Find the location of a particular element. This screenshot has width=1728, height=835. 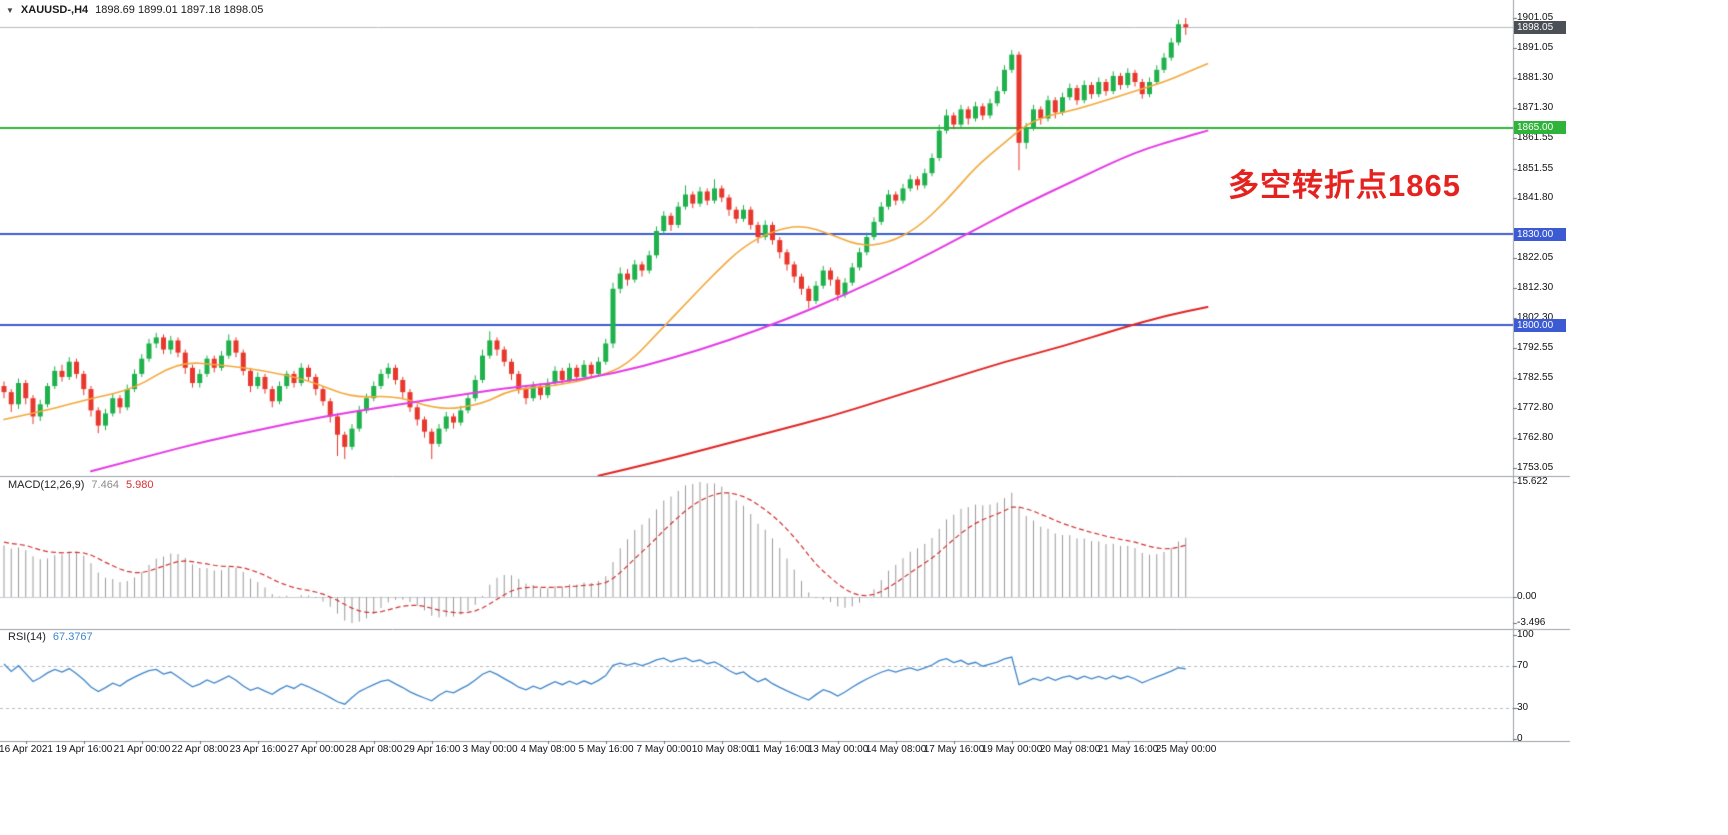

time-axis-label: 27 Apr 00:00 is located at coordinates (316, 749).